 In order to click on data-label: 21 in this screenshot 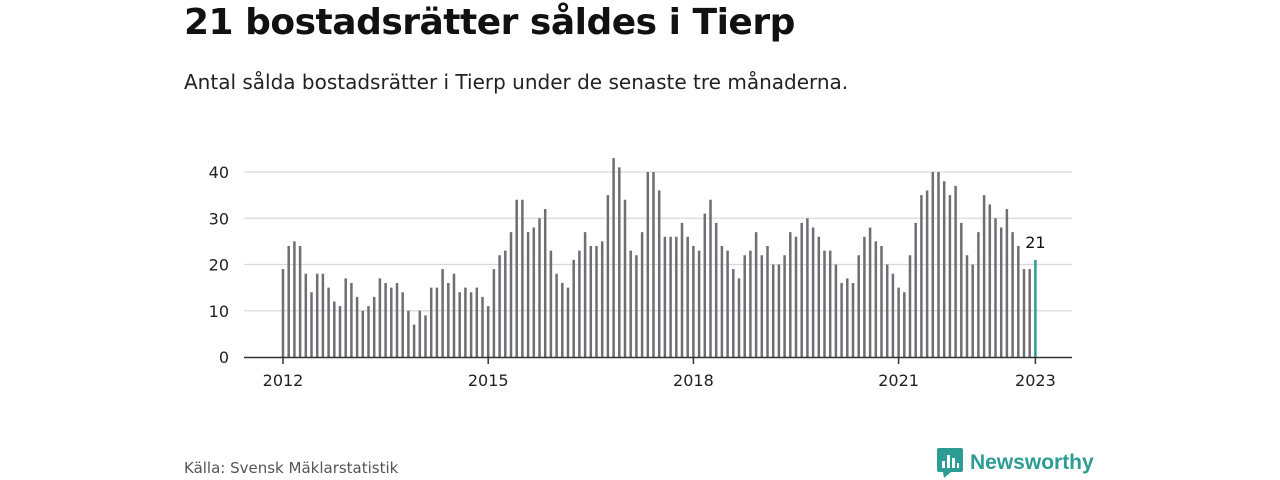, I will do `click(1035, 242)`.